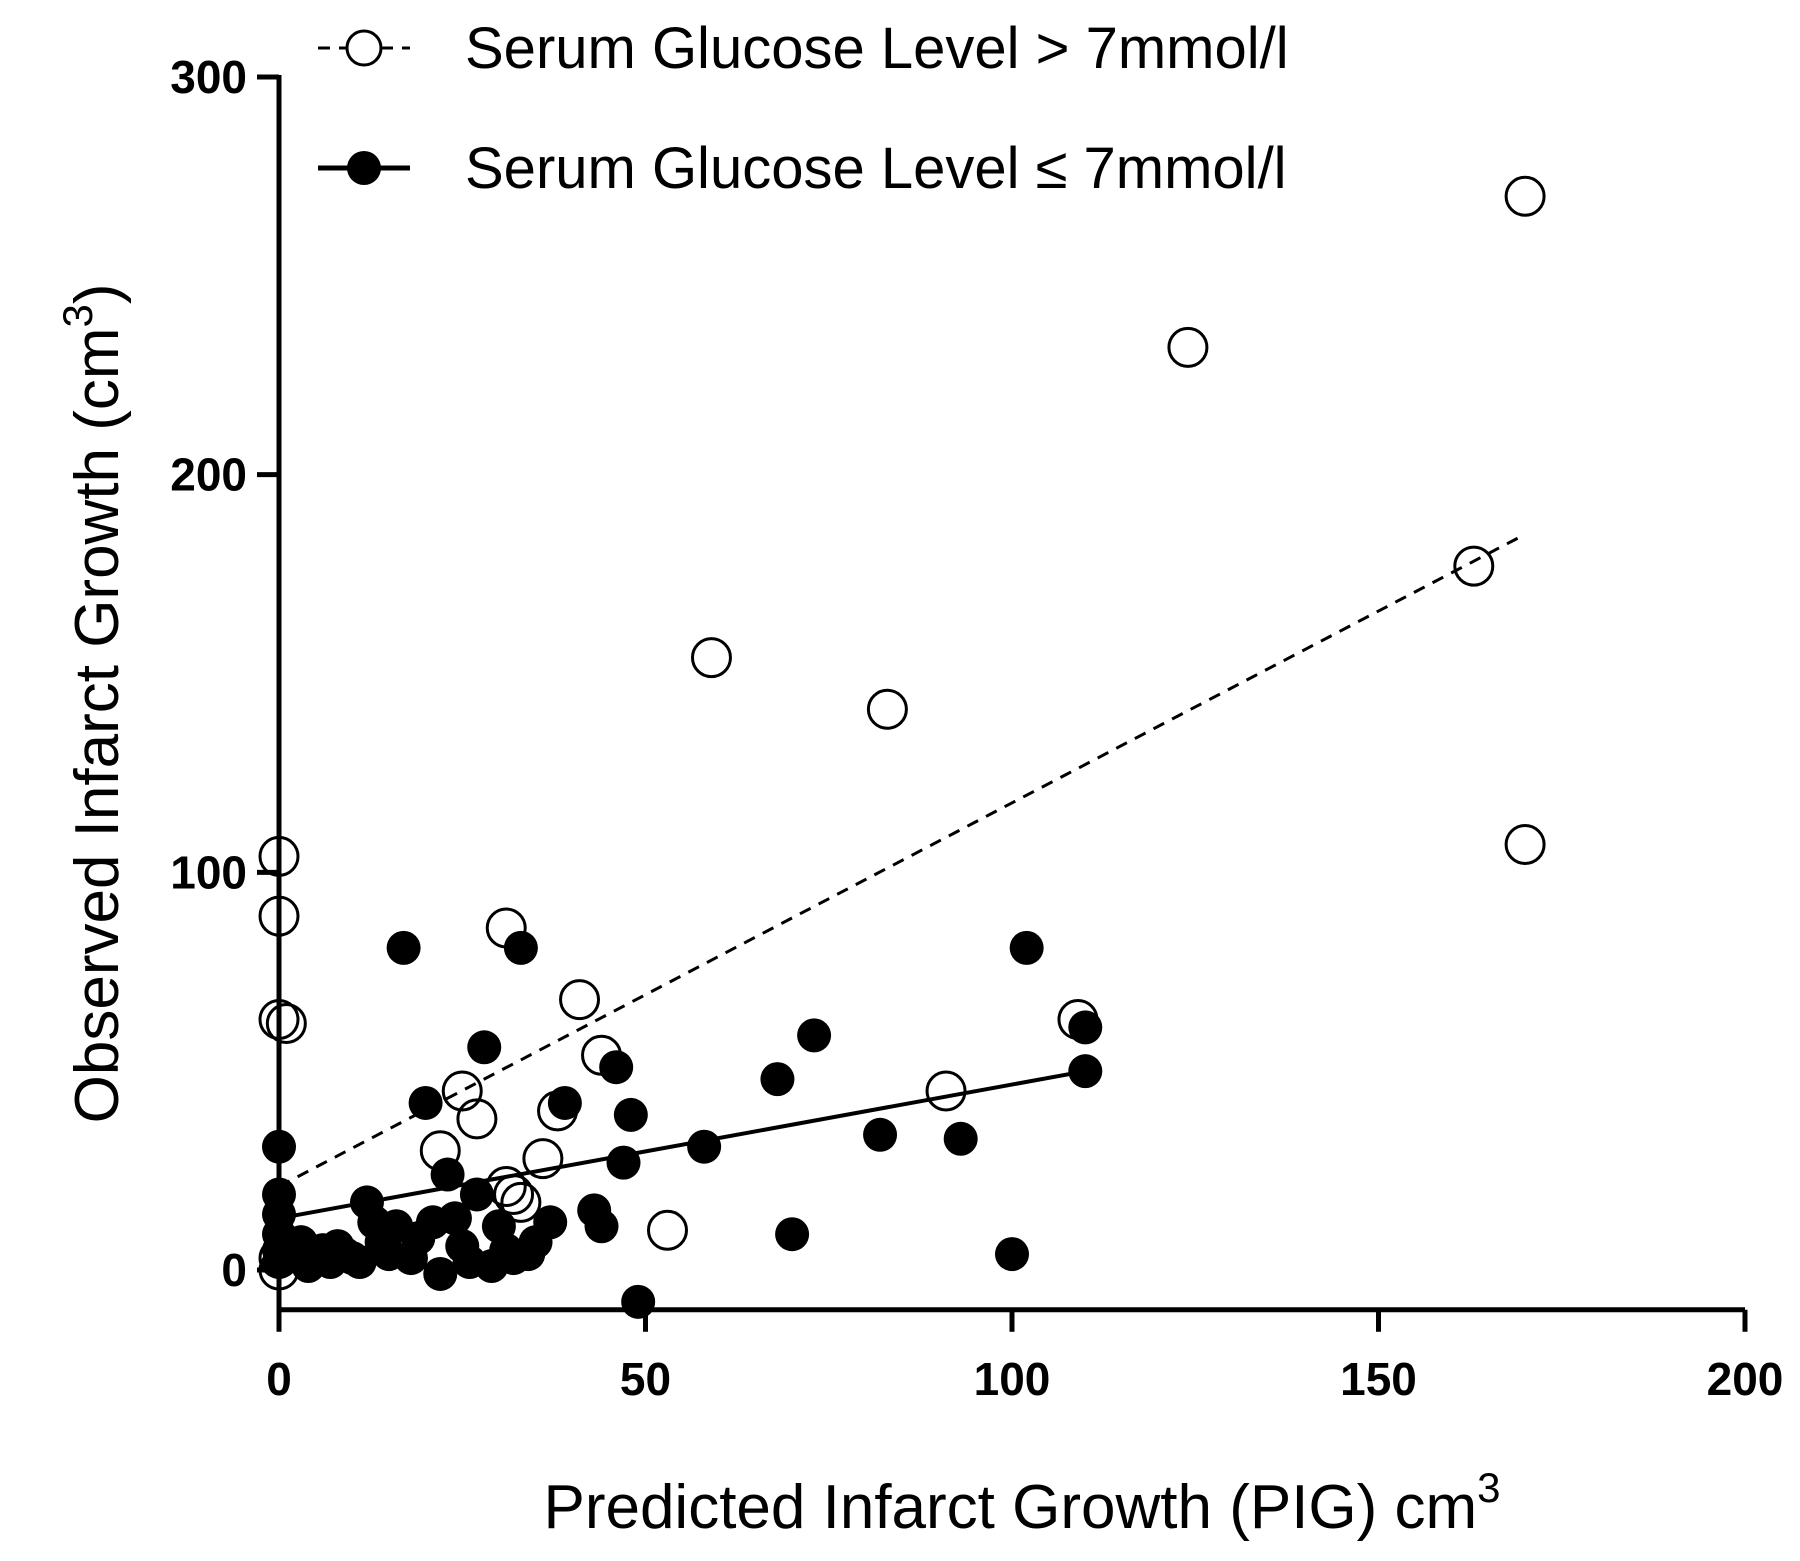 The image size is (1800, 1561). I want to click on y-tick-label: 0, so click(234, 1270).